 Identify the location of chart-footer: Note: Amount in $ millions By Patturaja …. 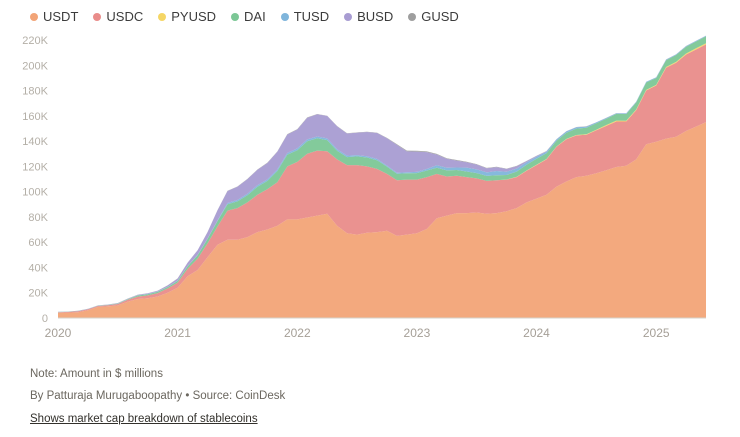
(370, 396).